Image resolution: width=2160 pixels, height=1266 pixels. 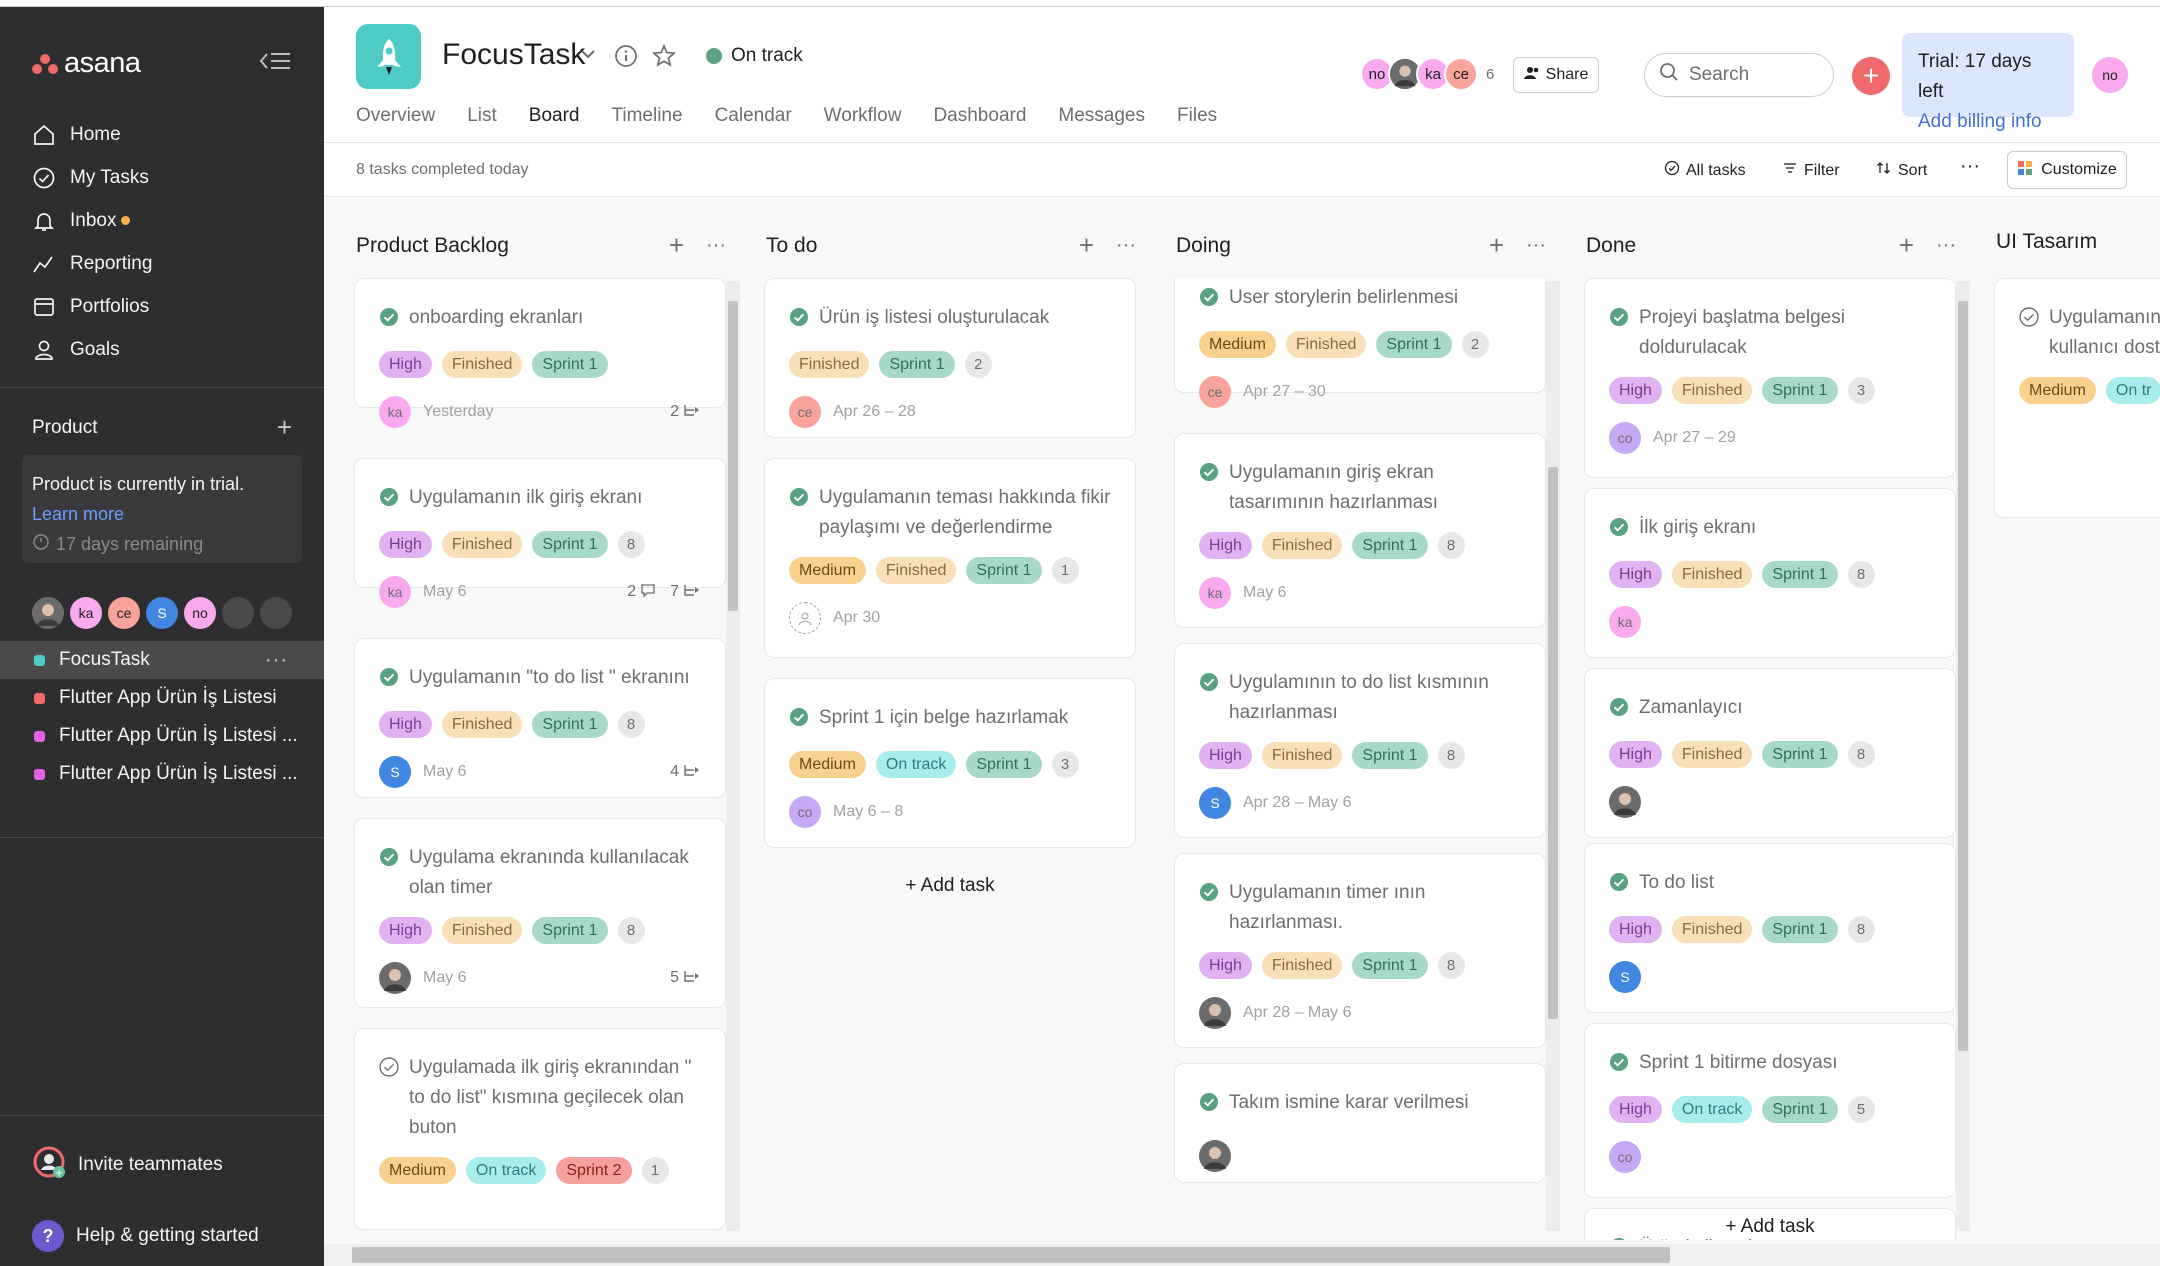 I want to click on avatar-photo, so click(x=48, y=613).